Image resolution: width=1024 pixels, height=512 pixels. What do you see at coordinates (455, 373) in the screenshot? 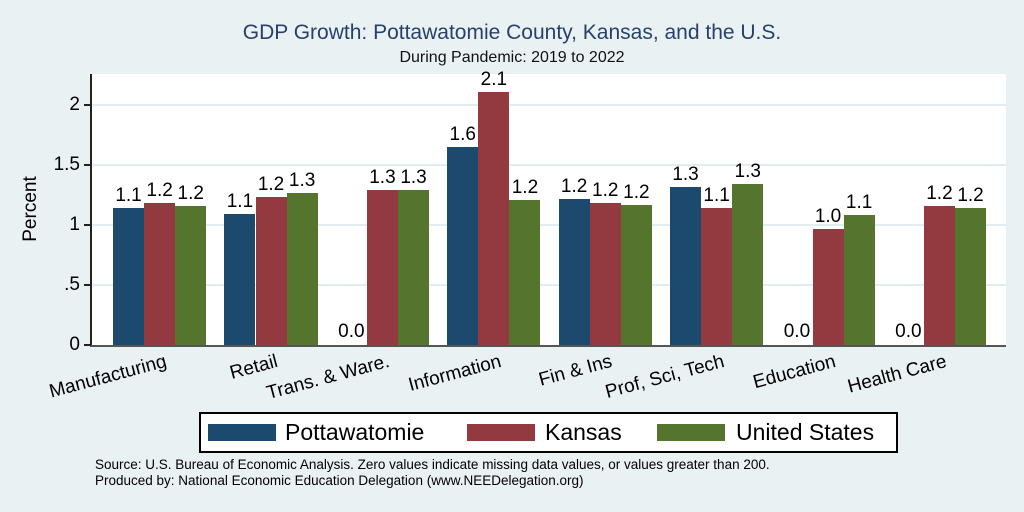
I see `x-category-label: Information` at bounding box center [455, 373].